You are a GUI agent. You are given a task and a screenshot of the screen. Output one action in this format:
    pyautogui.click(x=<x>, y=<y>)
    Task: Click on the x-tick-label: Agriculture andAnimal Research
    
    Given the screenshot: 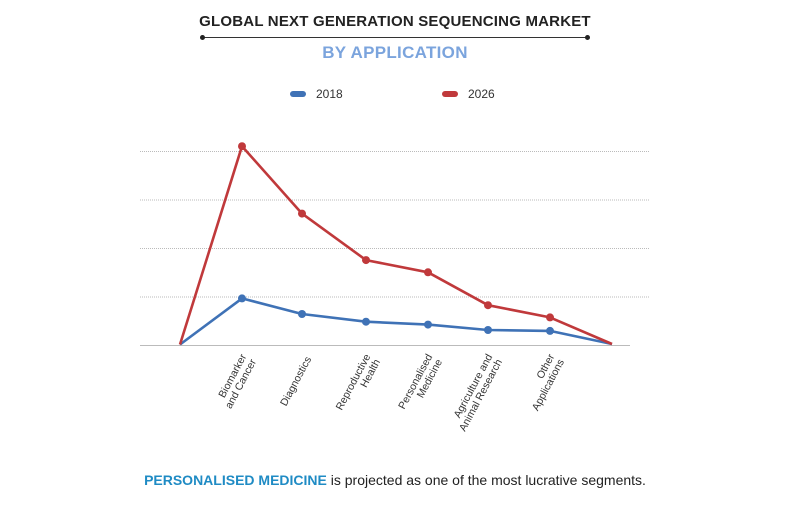 What is the action you would take?
    pyautogui.click(x=476, y=393)
    